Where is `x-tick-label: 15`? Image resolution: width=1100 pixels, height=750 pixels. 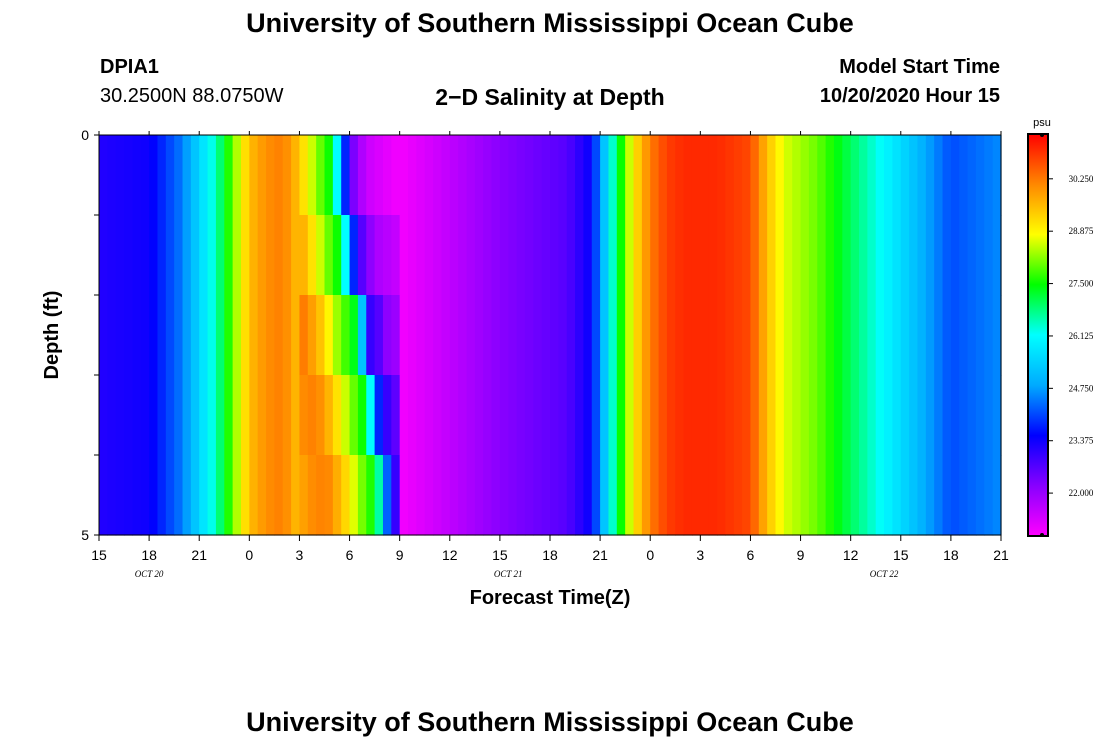
x-tick-label: 15 is located at coordinates (500, 555).